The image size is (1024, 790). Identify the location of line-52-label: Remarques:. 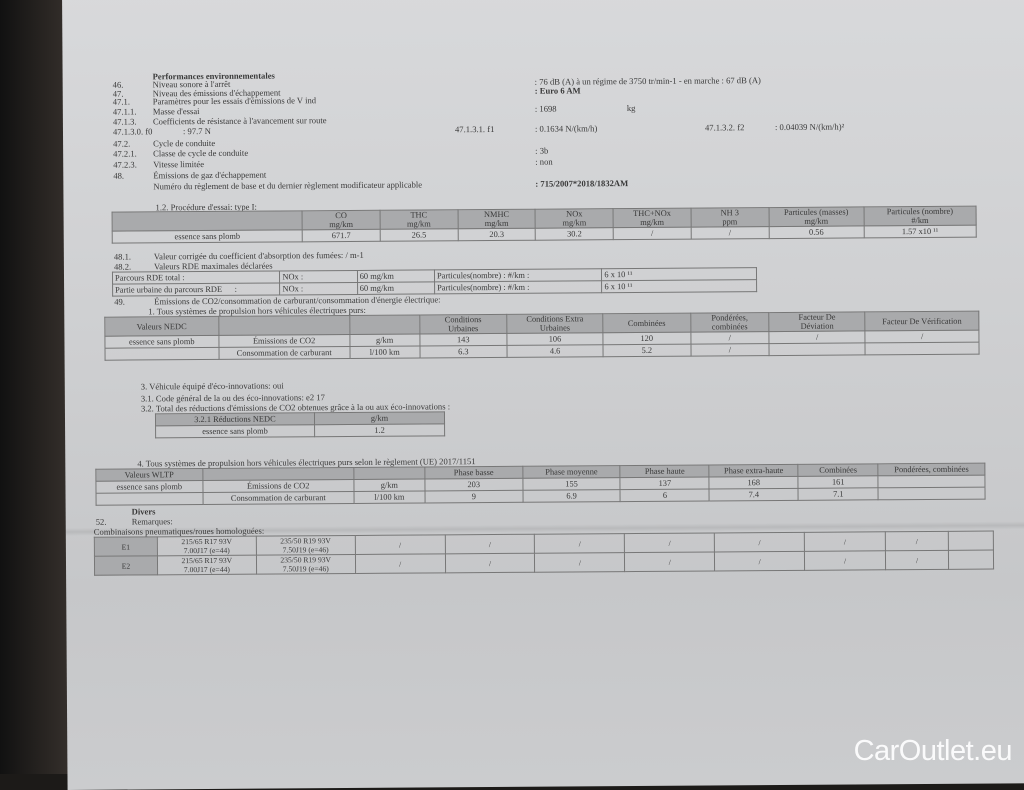
(152, 521).